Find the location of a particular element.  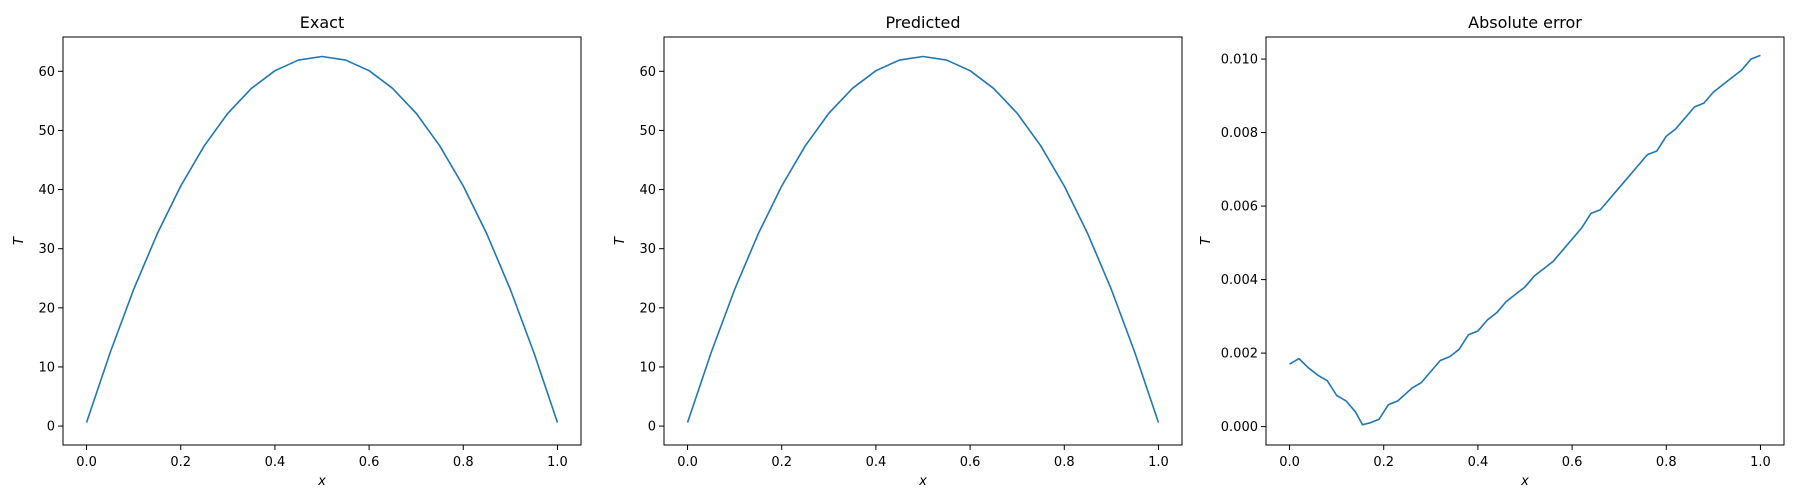

y-tick-label: 0.006 is located at coordinates (1239, 207).